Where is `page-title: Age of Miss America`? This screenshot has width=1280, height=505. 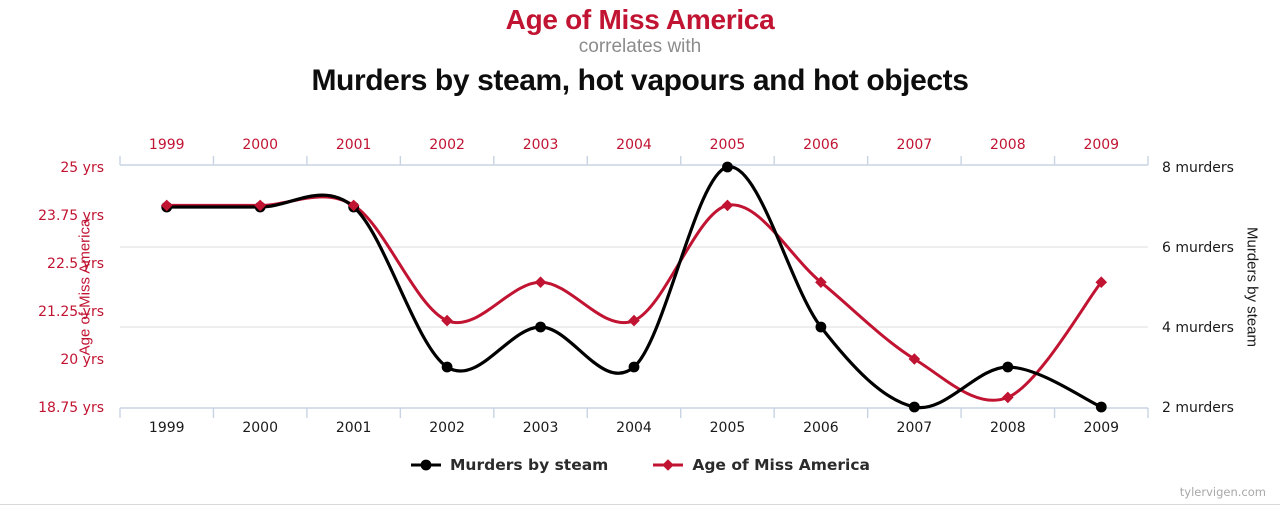
page-title: Age of Miss America is located at coordinates (640, 19).